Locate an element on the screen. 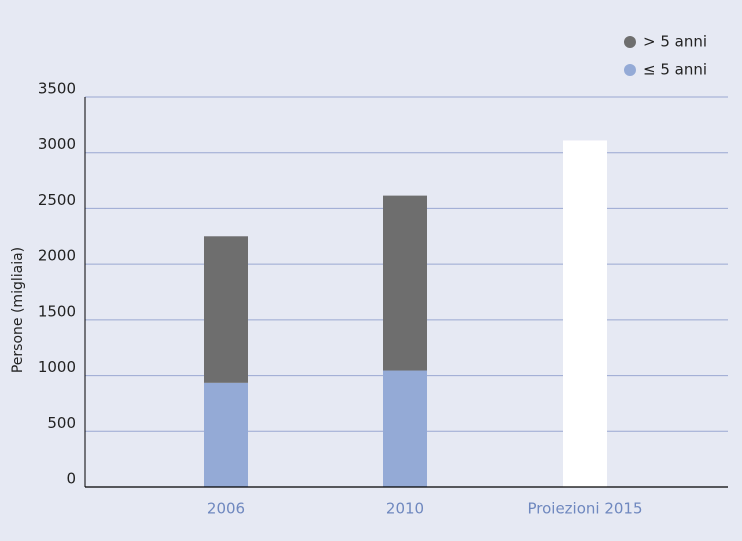 The width and height of the screenshot is (742, 541). x-tick-label: 2006 is located at coordinates (226, 509).